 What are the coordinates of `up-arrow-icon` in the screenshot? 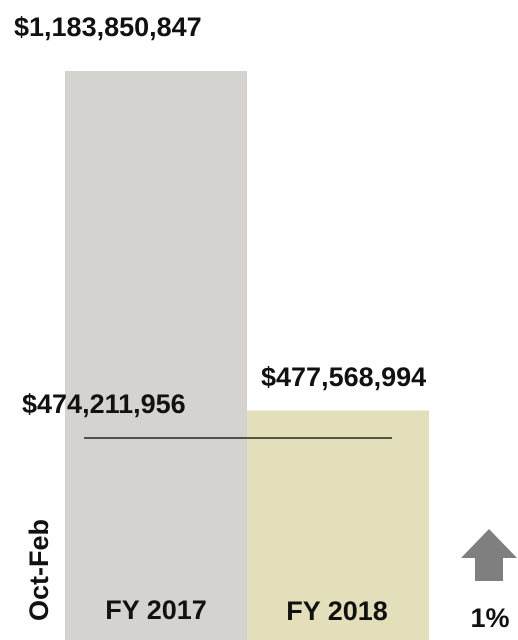 It's located at (489, 555).